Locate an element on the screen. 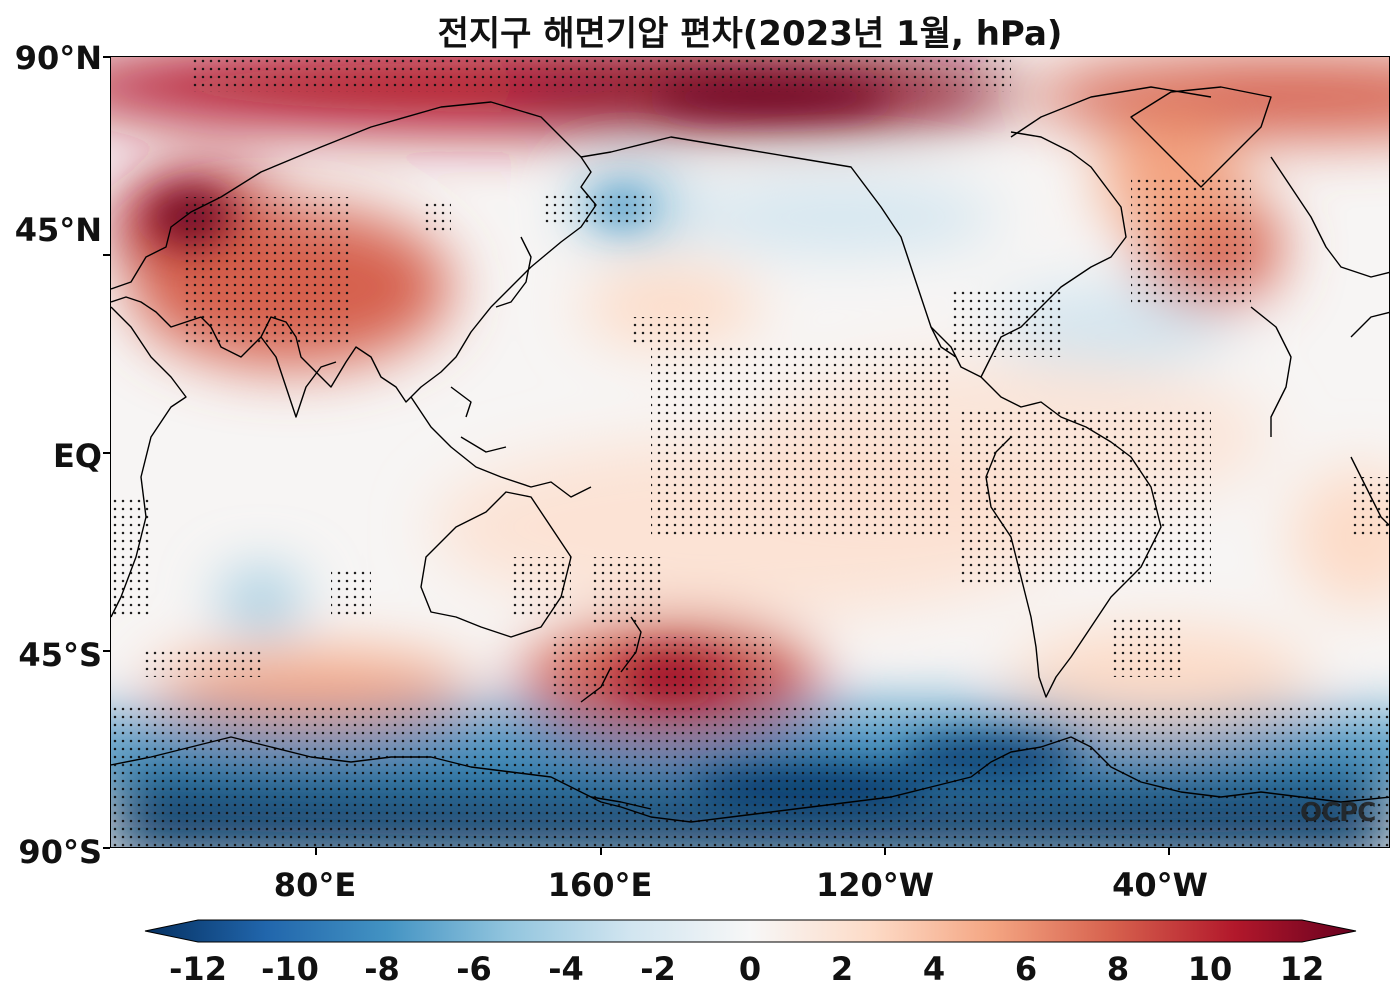 The width and height of the screenshot is (1400, 1002). coast-india is located at coordinates (298, 377).